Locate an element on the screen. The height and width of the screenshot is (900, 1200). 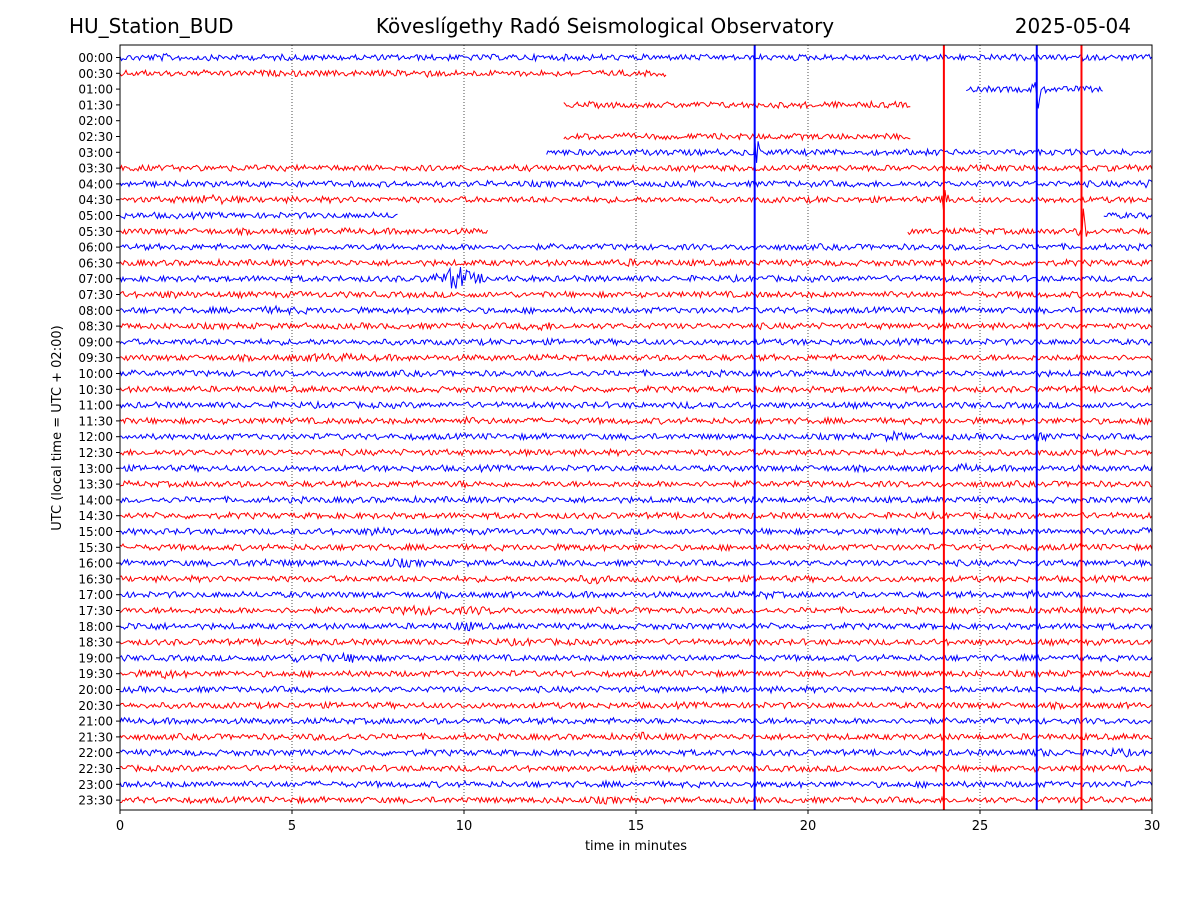
y-tick-label: 06:00 is located at coordinates (95, 248).